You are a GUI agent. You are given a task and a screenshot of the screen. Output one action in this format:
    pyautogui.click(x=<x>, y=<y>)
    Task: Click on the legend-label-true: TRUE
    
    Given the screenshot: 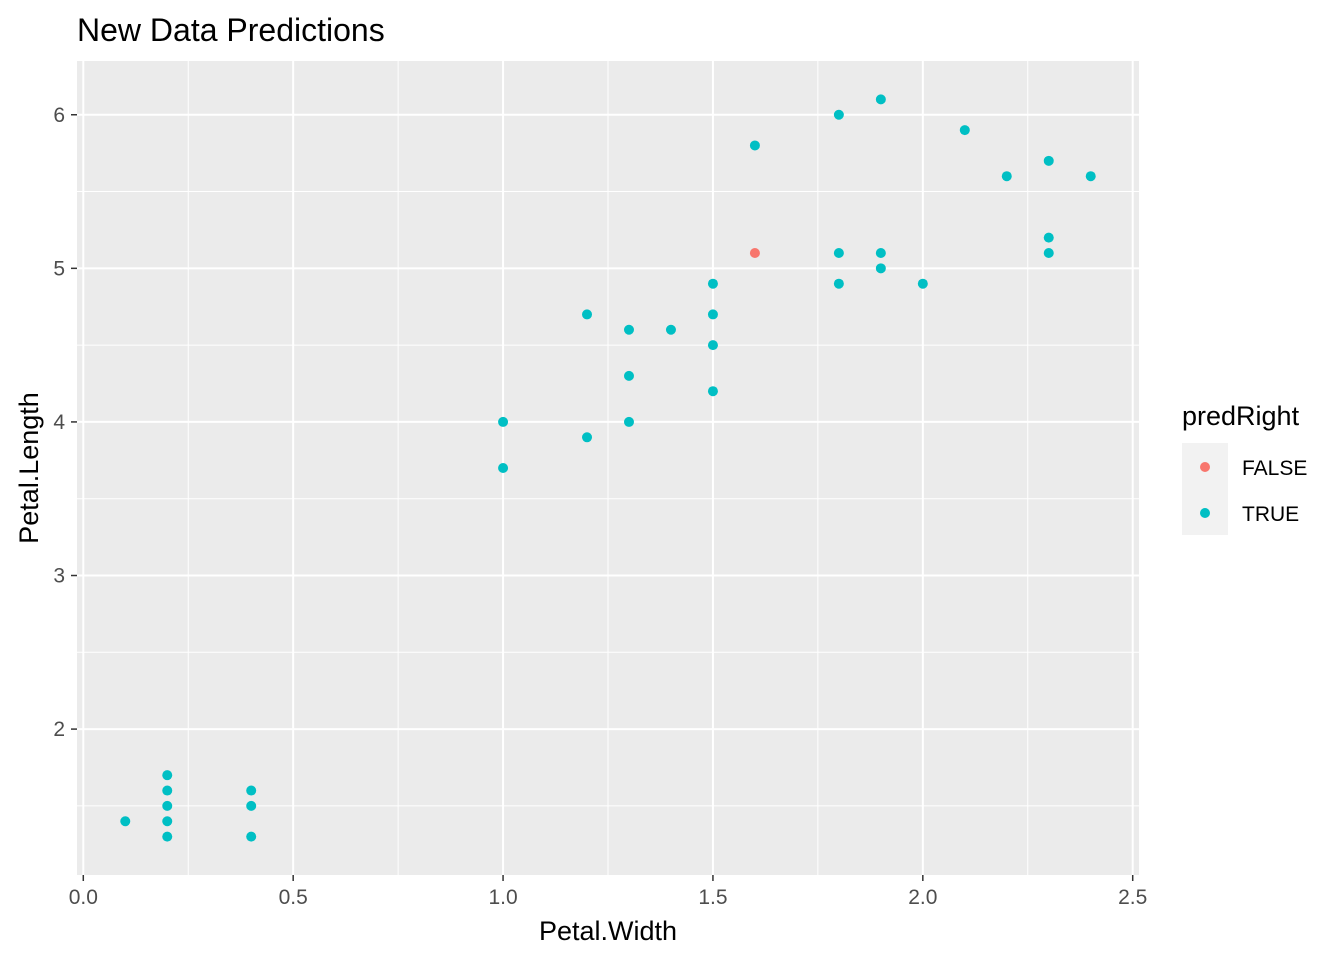 What is the action you would take?
    pyautogui.click(x=1270, y=514)
    